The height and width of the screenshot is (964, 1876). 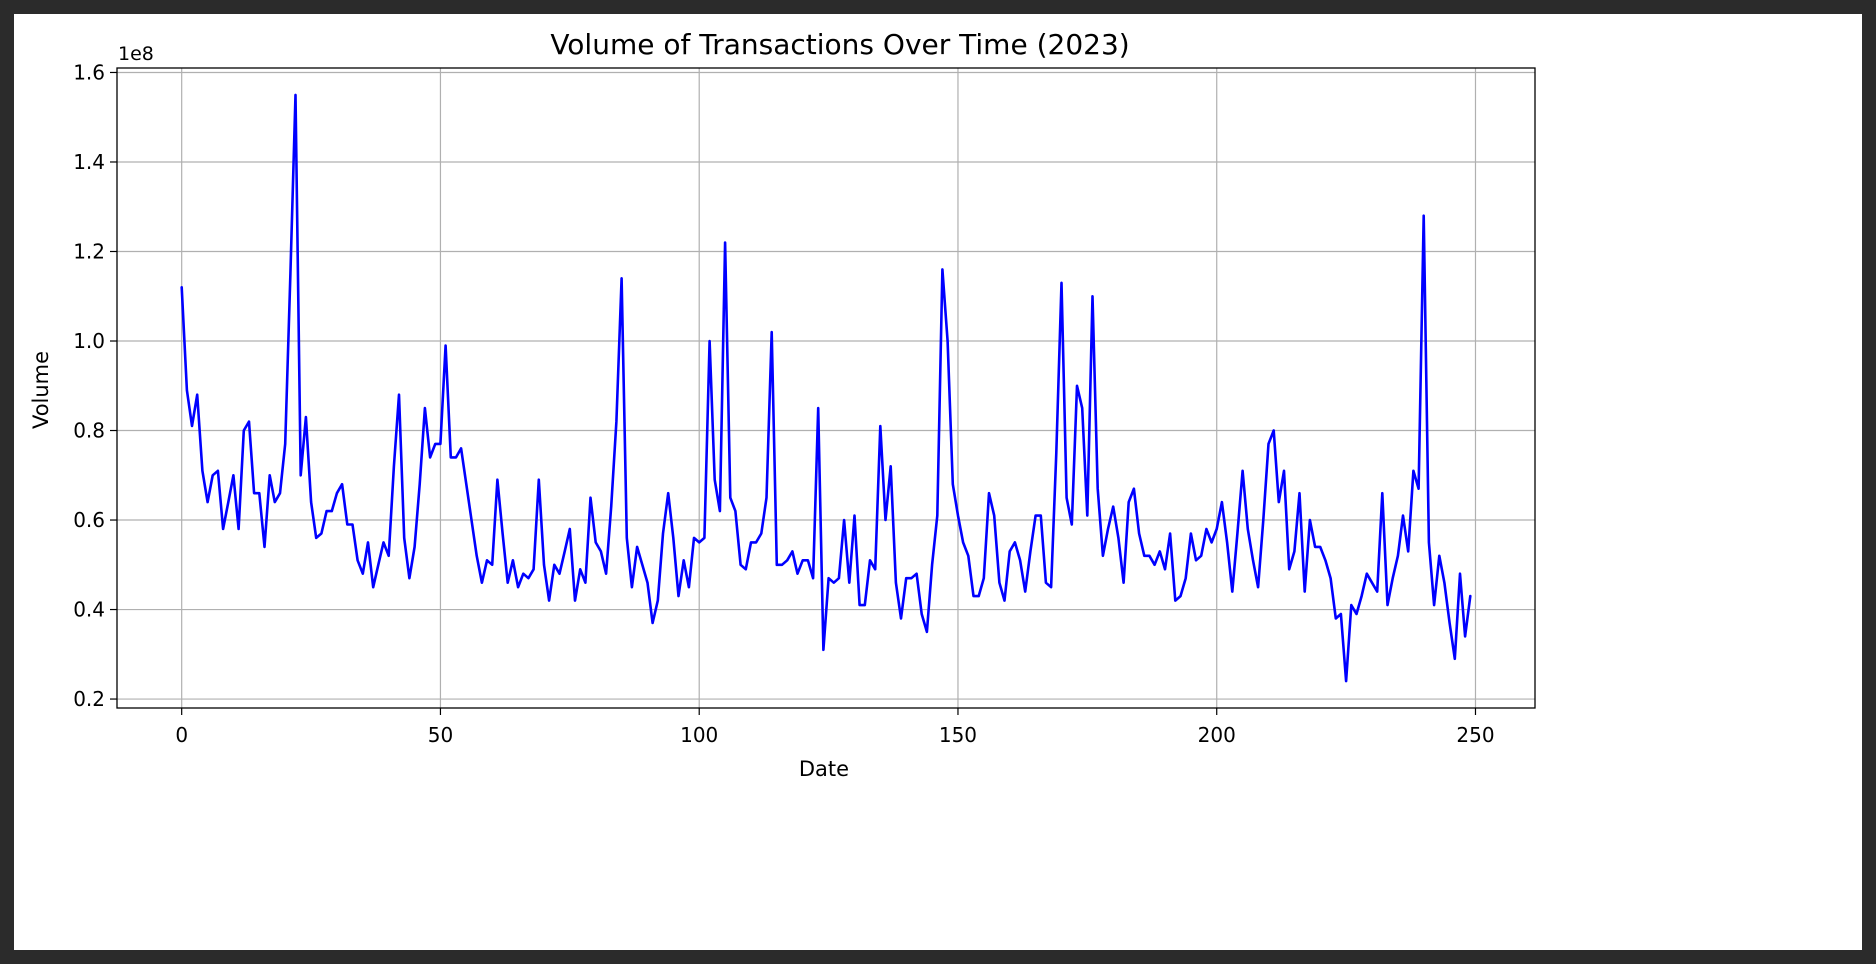 What do you see at coordinates (41, 390) in the screenshot?
I see `y-axis-label: Volume` at bounding box center [41, 390].